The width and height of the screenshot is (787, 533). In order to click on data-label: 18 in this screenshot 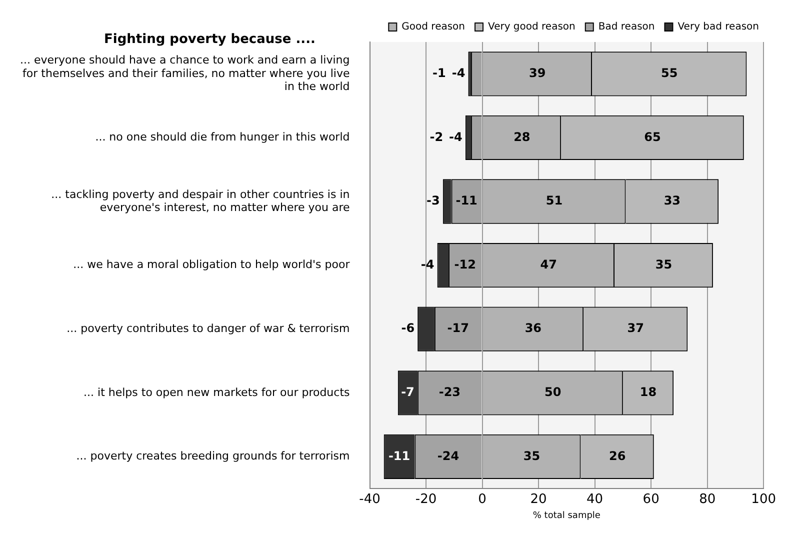, I will do `click(648, 392)`.